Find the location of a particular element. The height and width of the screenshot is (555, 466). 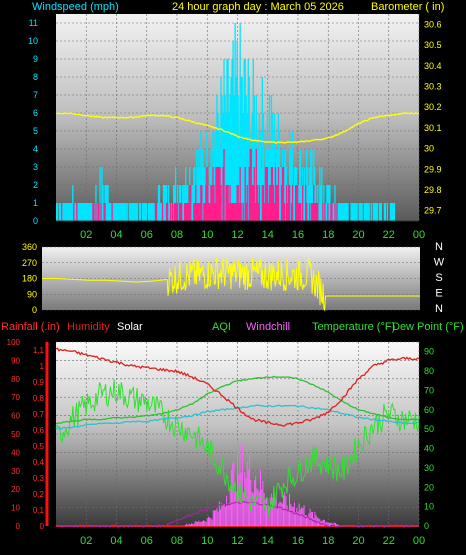

baro-y-tick: 30.5 is located at coordinates (433, 45).